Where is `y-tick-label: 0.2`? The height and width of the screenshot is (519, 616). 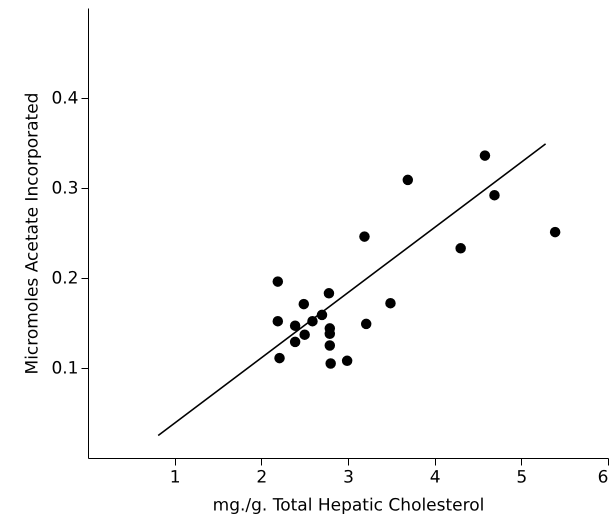
y-tick-label: 0.2 is located at coordinates (64, 278).